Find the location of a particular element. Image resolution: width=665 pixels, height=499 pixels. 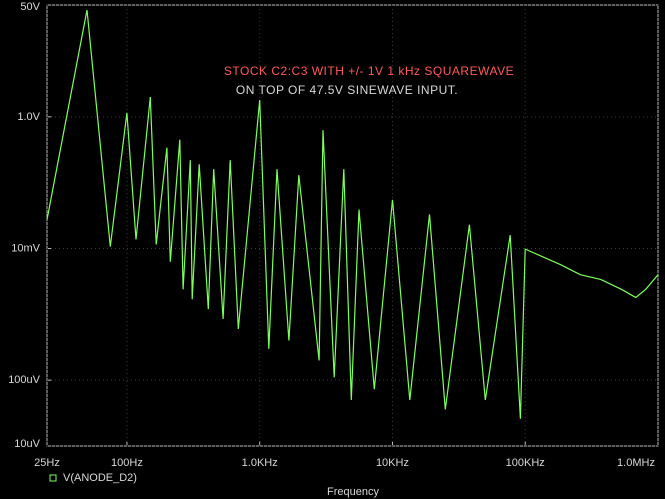

y-tick-label: 1.0V is located at coordinates (28, 117).